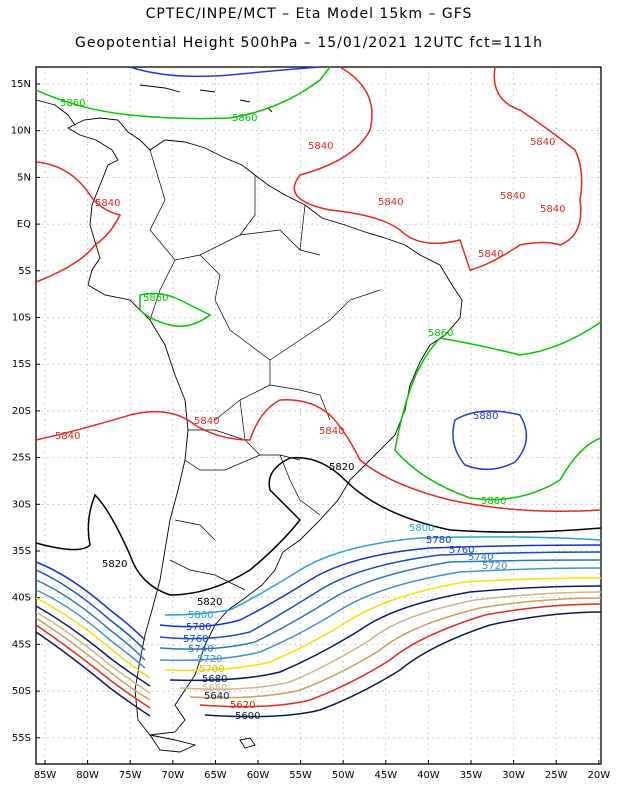 This screenshot has width=618, height=800. Describe the element at coordinates (24, 224) in the screenshot. I see `latitude-tick-label: EQ` at that location.